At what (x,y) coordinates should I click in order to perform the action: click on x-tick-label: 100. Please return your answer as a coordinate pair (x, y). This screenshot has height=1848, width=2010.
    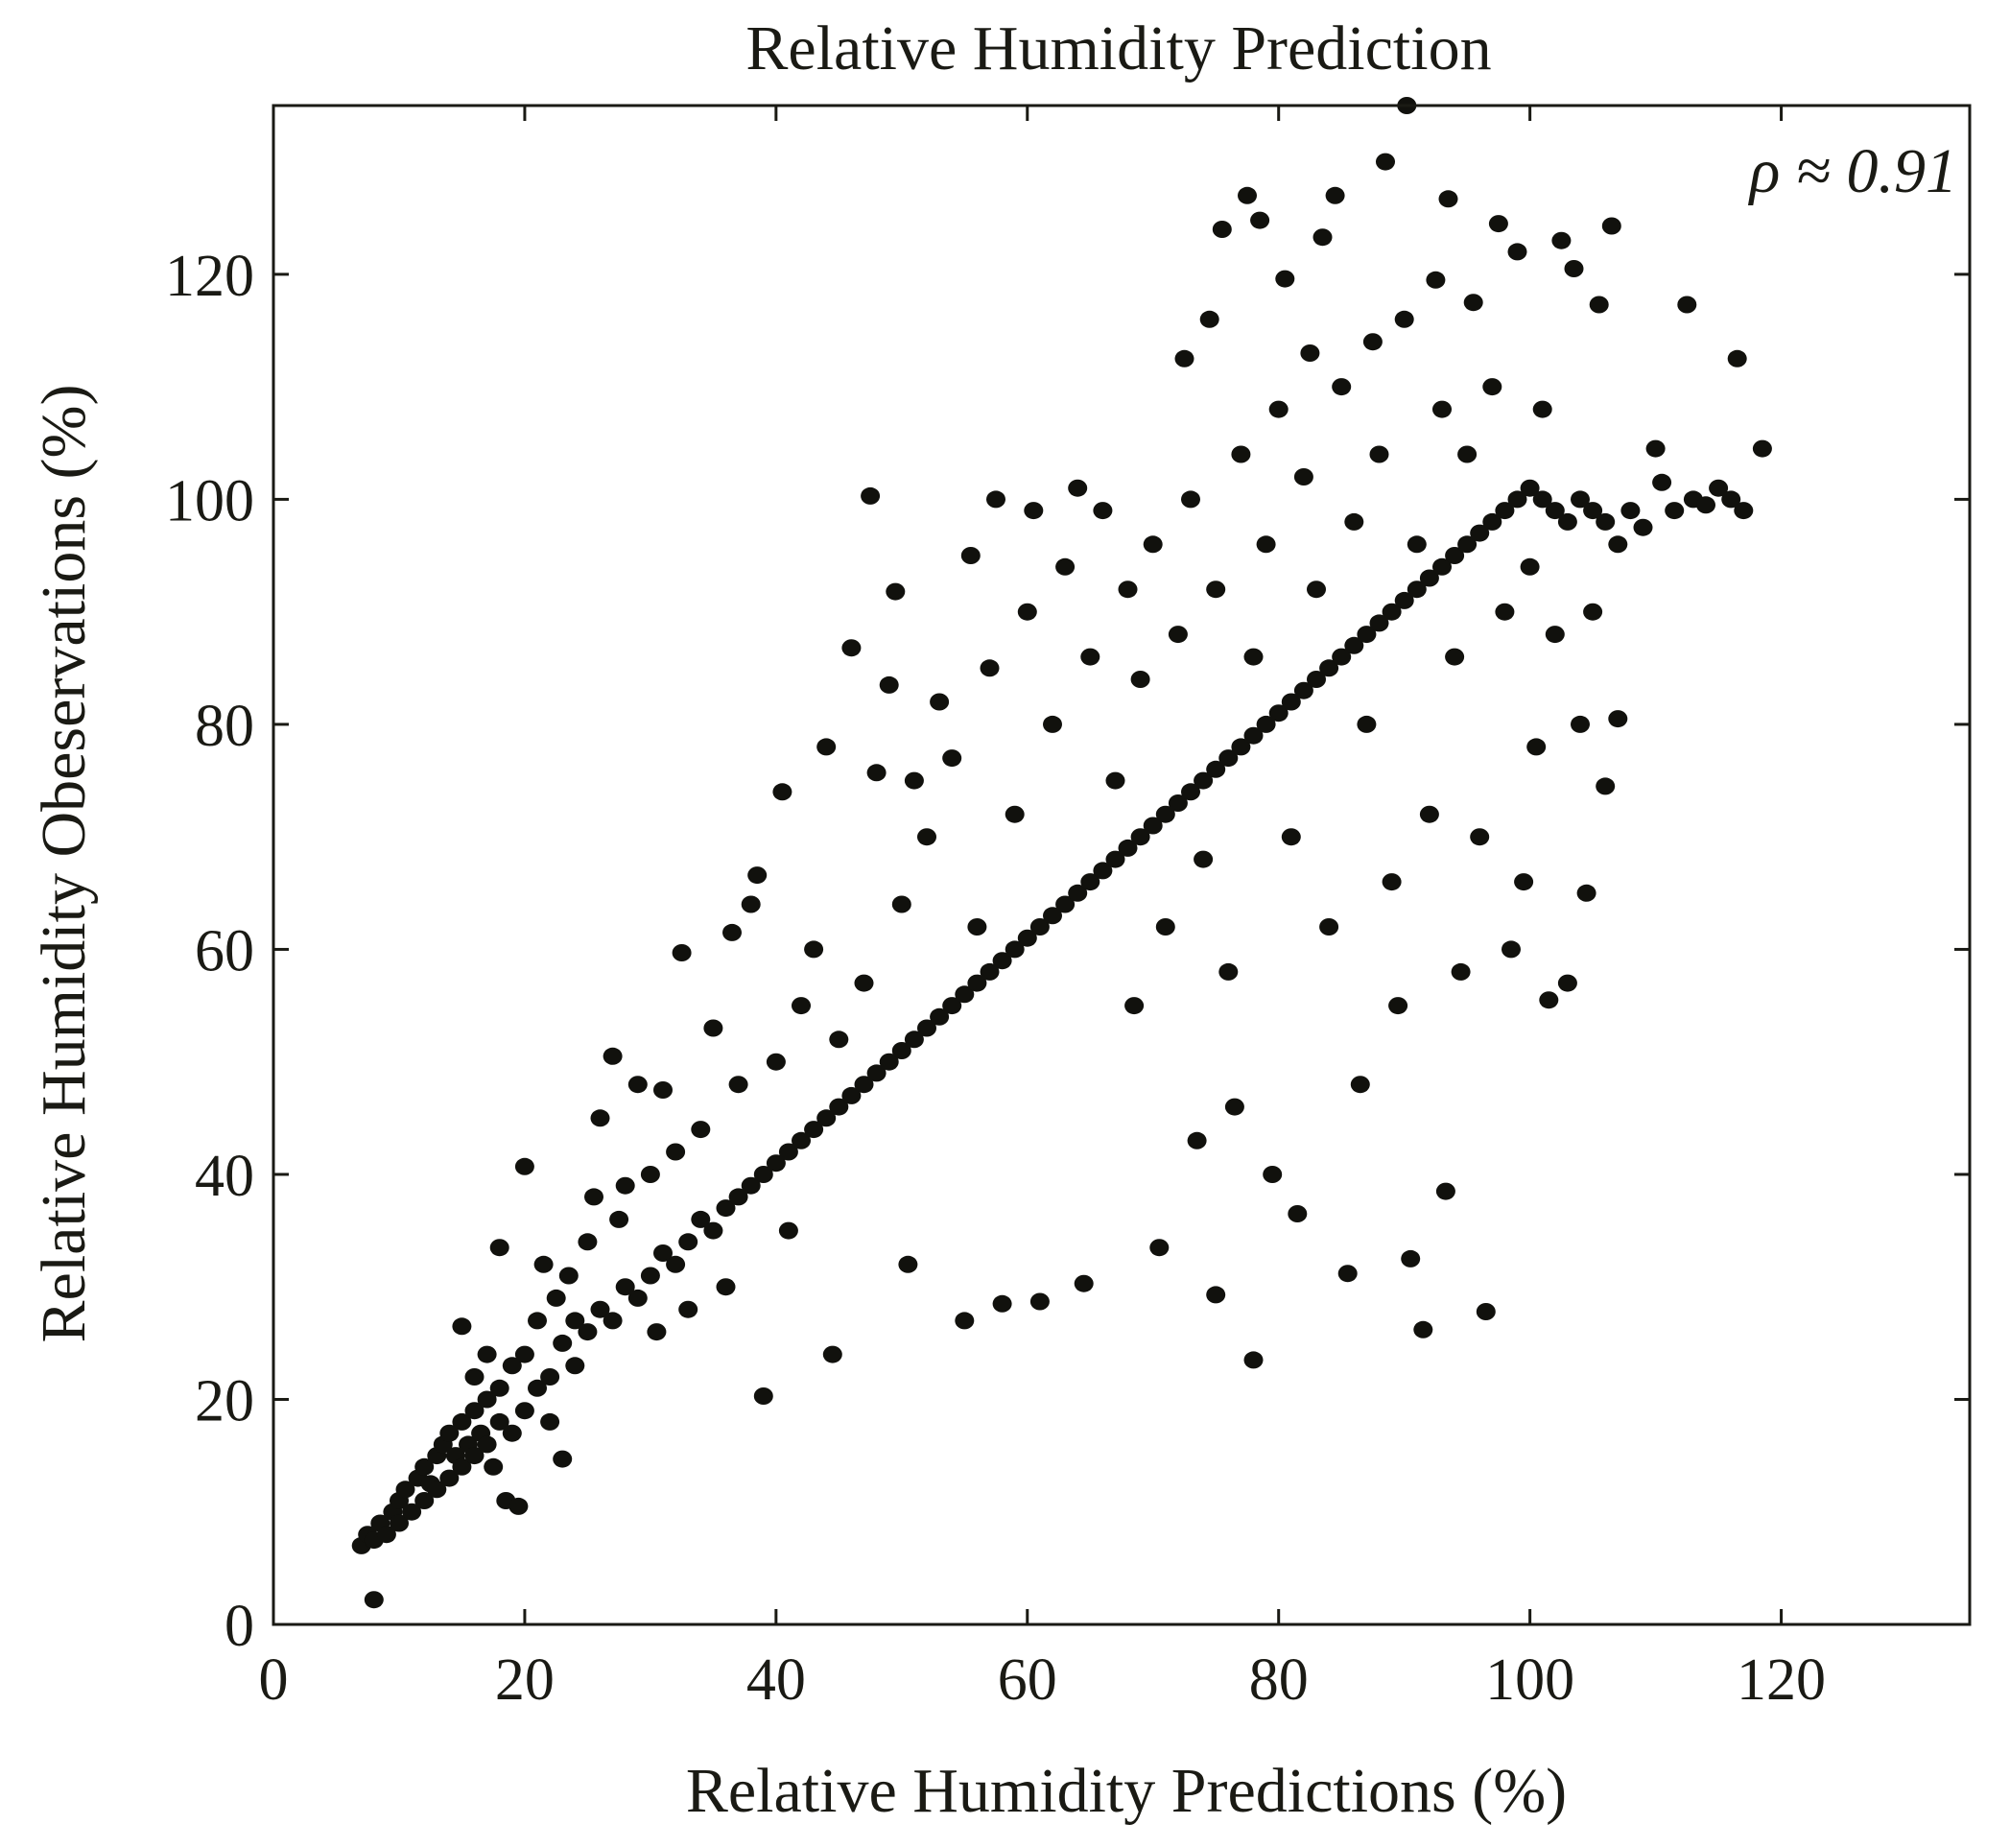
    Looking at the image, I should click on (1530, 1680).